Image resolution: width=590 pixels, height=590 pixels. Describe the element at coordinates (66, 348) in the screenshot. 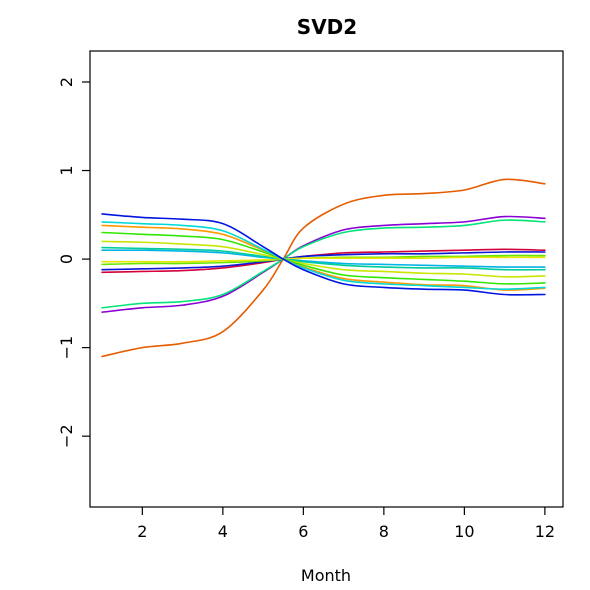

I see `y-tick-label: −1` at that location.